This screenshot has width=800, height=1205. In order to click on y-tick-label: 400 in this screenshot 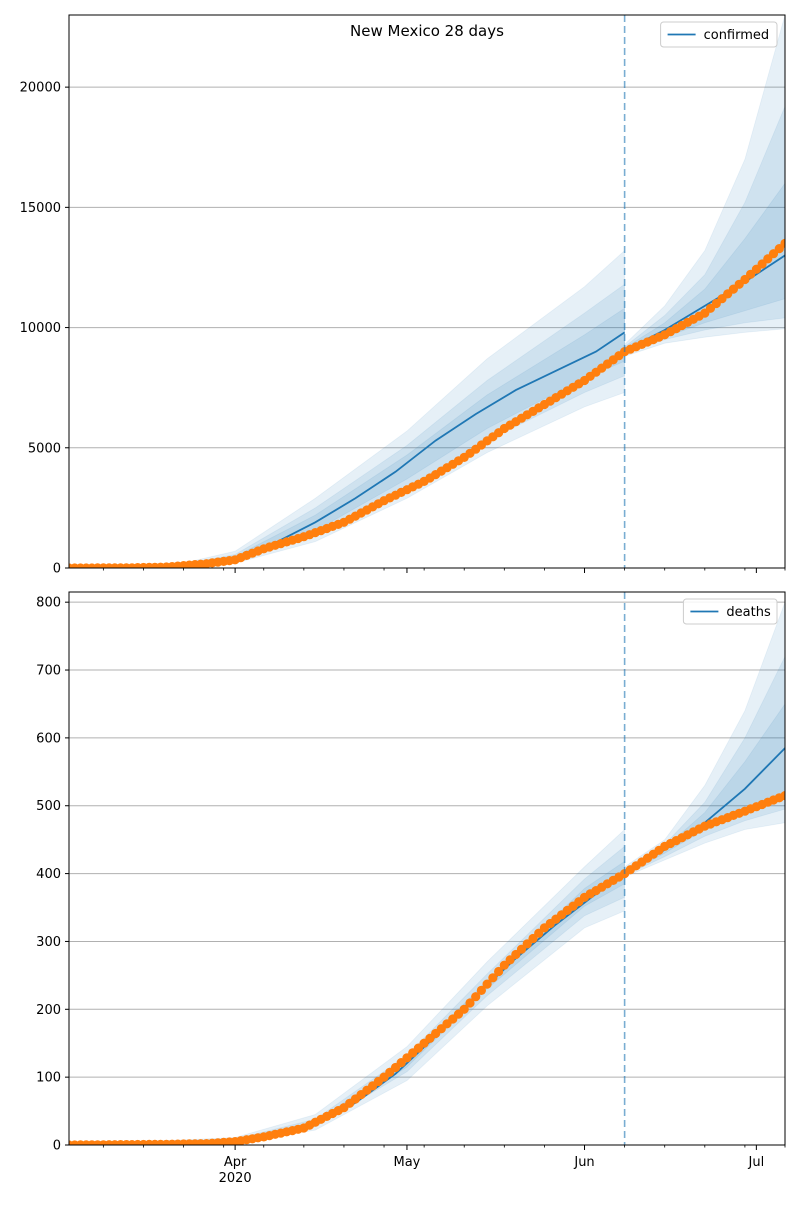, I will do `click(48, 874)`.